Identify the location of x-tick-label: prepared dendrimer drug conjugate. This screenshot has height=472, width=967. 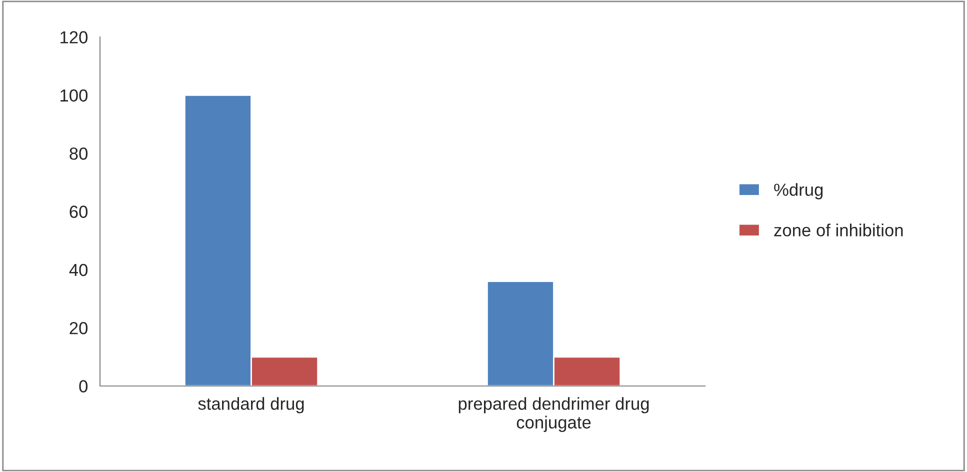
(553, 414).